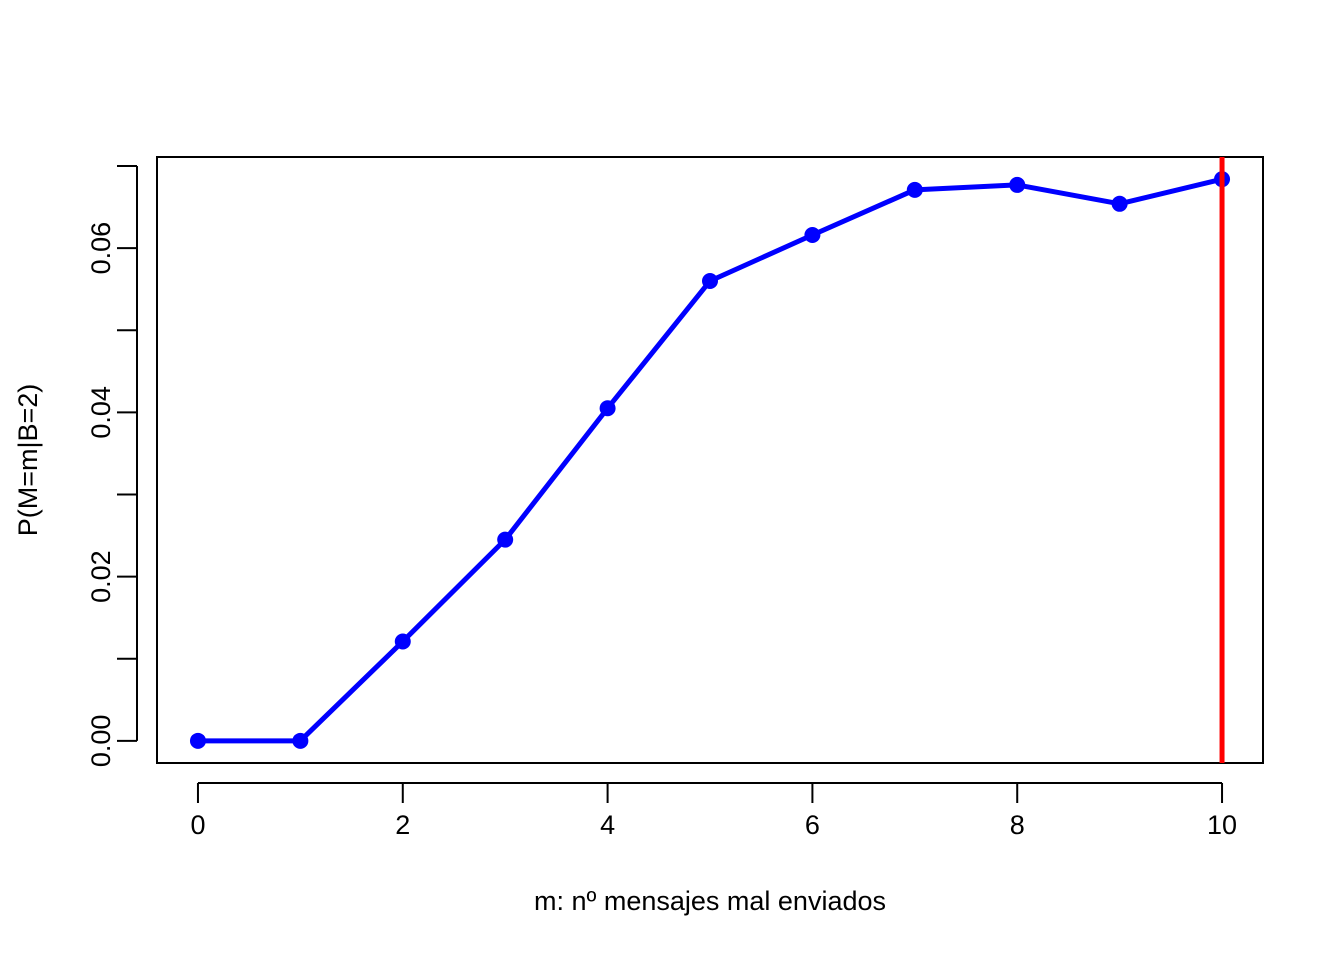 The height and width of the screenshot is (960, 1344). Describe the element at coordinates (101, 248) in the screenshot. I see `y-tick-label: 0.06` at that location.